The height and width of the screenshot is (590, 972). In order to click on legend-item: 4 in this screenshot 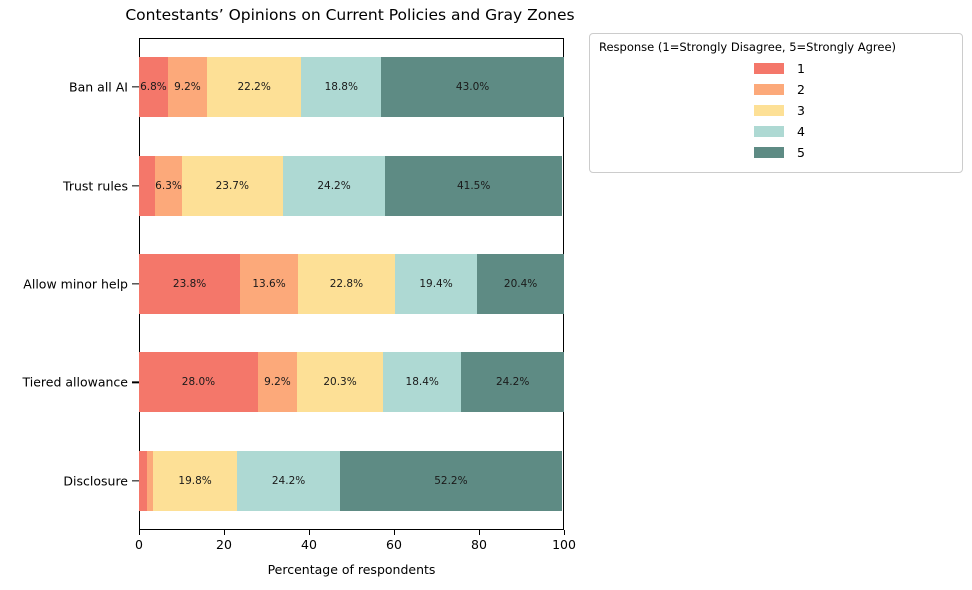, I will do `click(776, 131)`.